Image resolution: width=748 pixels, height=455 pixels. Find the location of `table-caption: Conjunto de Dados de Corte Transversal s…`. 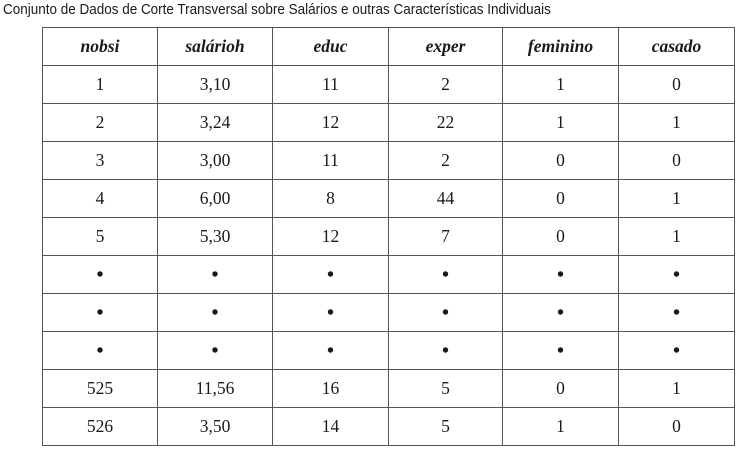

table-caption: Conjunto de Dados de Corte Transversal s… is located at coordinates (277, 10).